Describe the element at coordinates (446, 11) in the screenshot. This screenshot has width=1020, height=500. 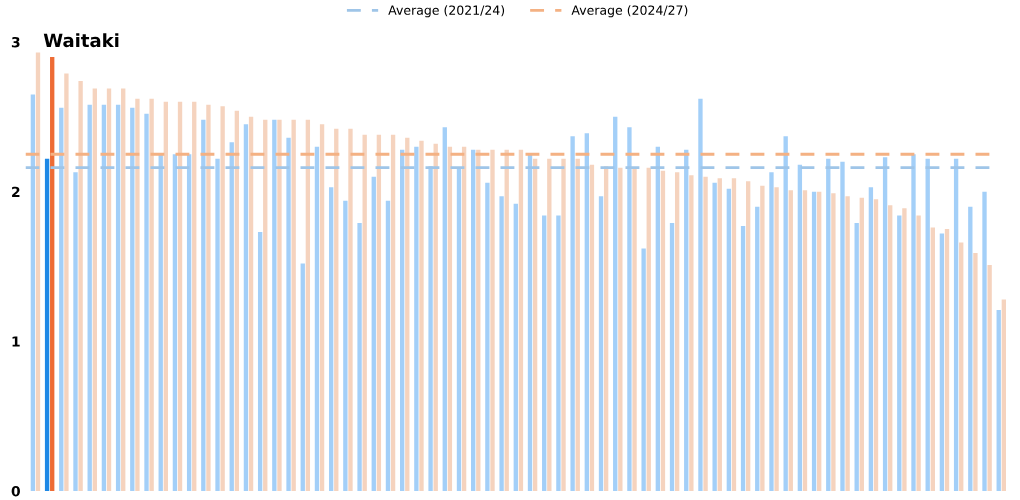
I see `legend-label: Average (2021/24)` at that location.